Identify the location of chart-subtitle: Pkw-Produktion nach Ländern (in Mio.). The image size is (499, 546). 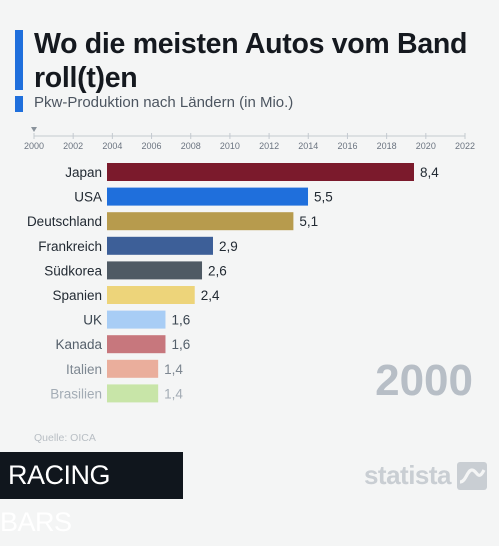
(164, 102).